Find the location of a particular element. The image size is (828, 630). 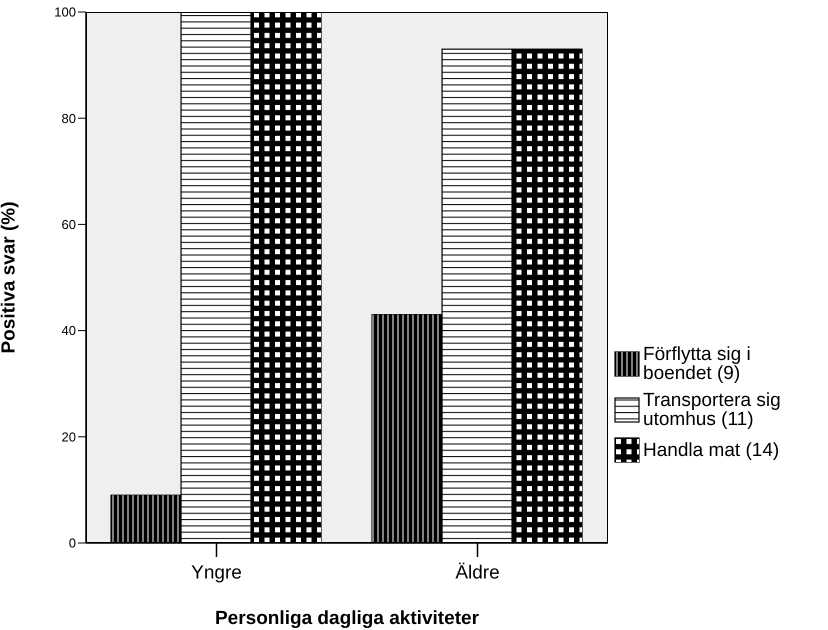

x-axis-title: Personliga dagliga aktiviteter is located at coordinates (347, 618).